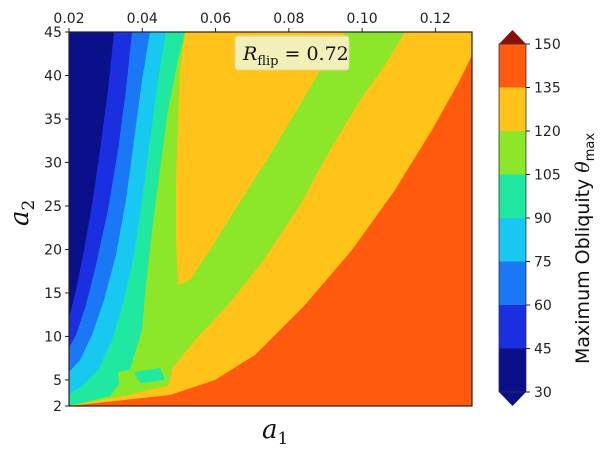 The height and width of the screenshot is (451, 600). What do you see at coordinates (547, 89) in the screenshot?
I see `colorbar-tick-label: 135` at bounding box center [547, 89].